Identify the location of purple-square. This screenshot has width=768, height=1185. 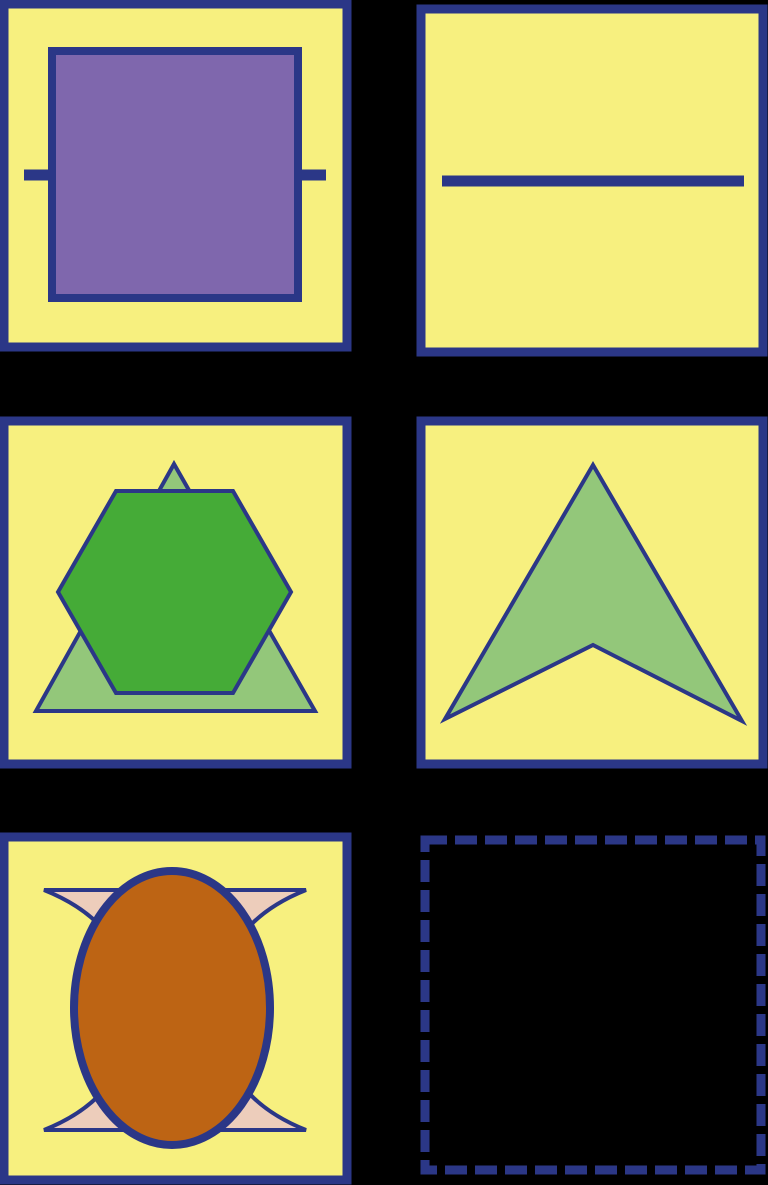
(175, 174).